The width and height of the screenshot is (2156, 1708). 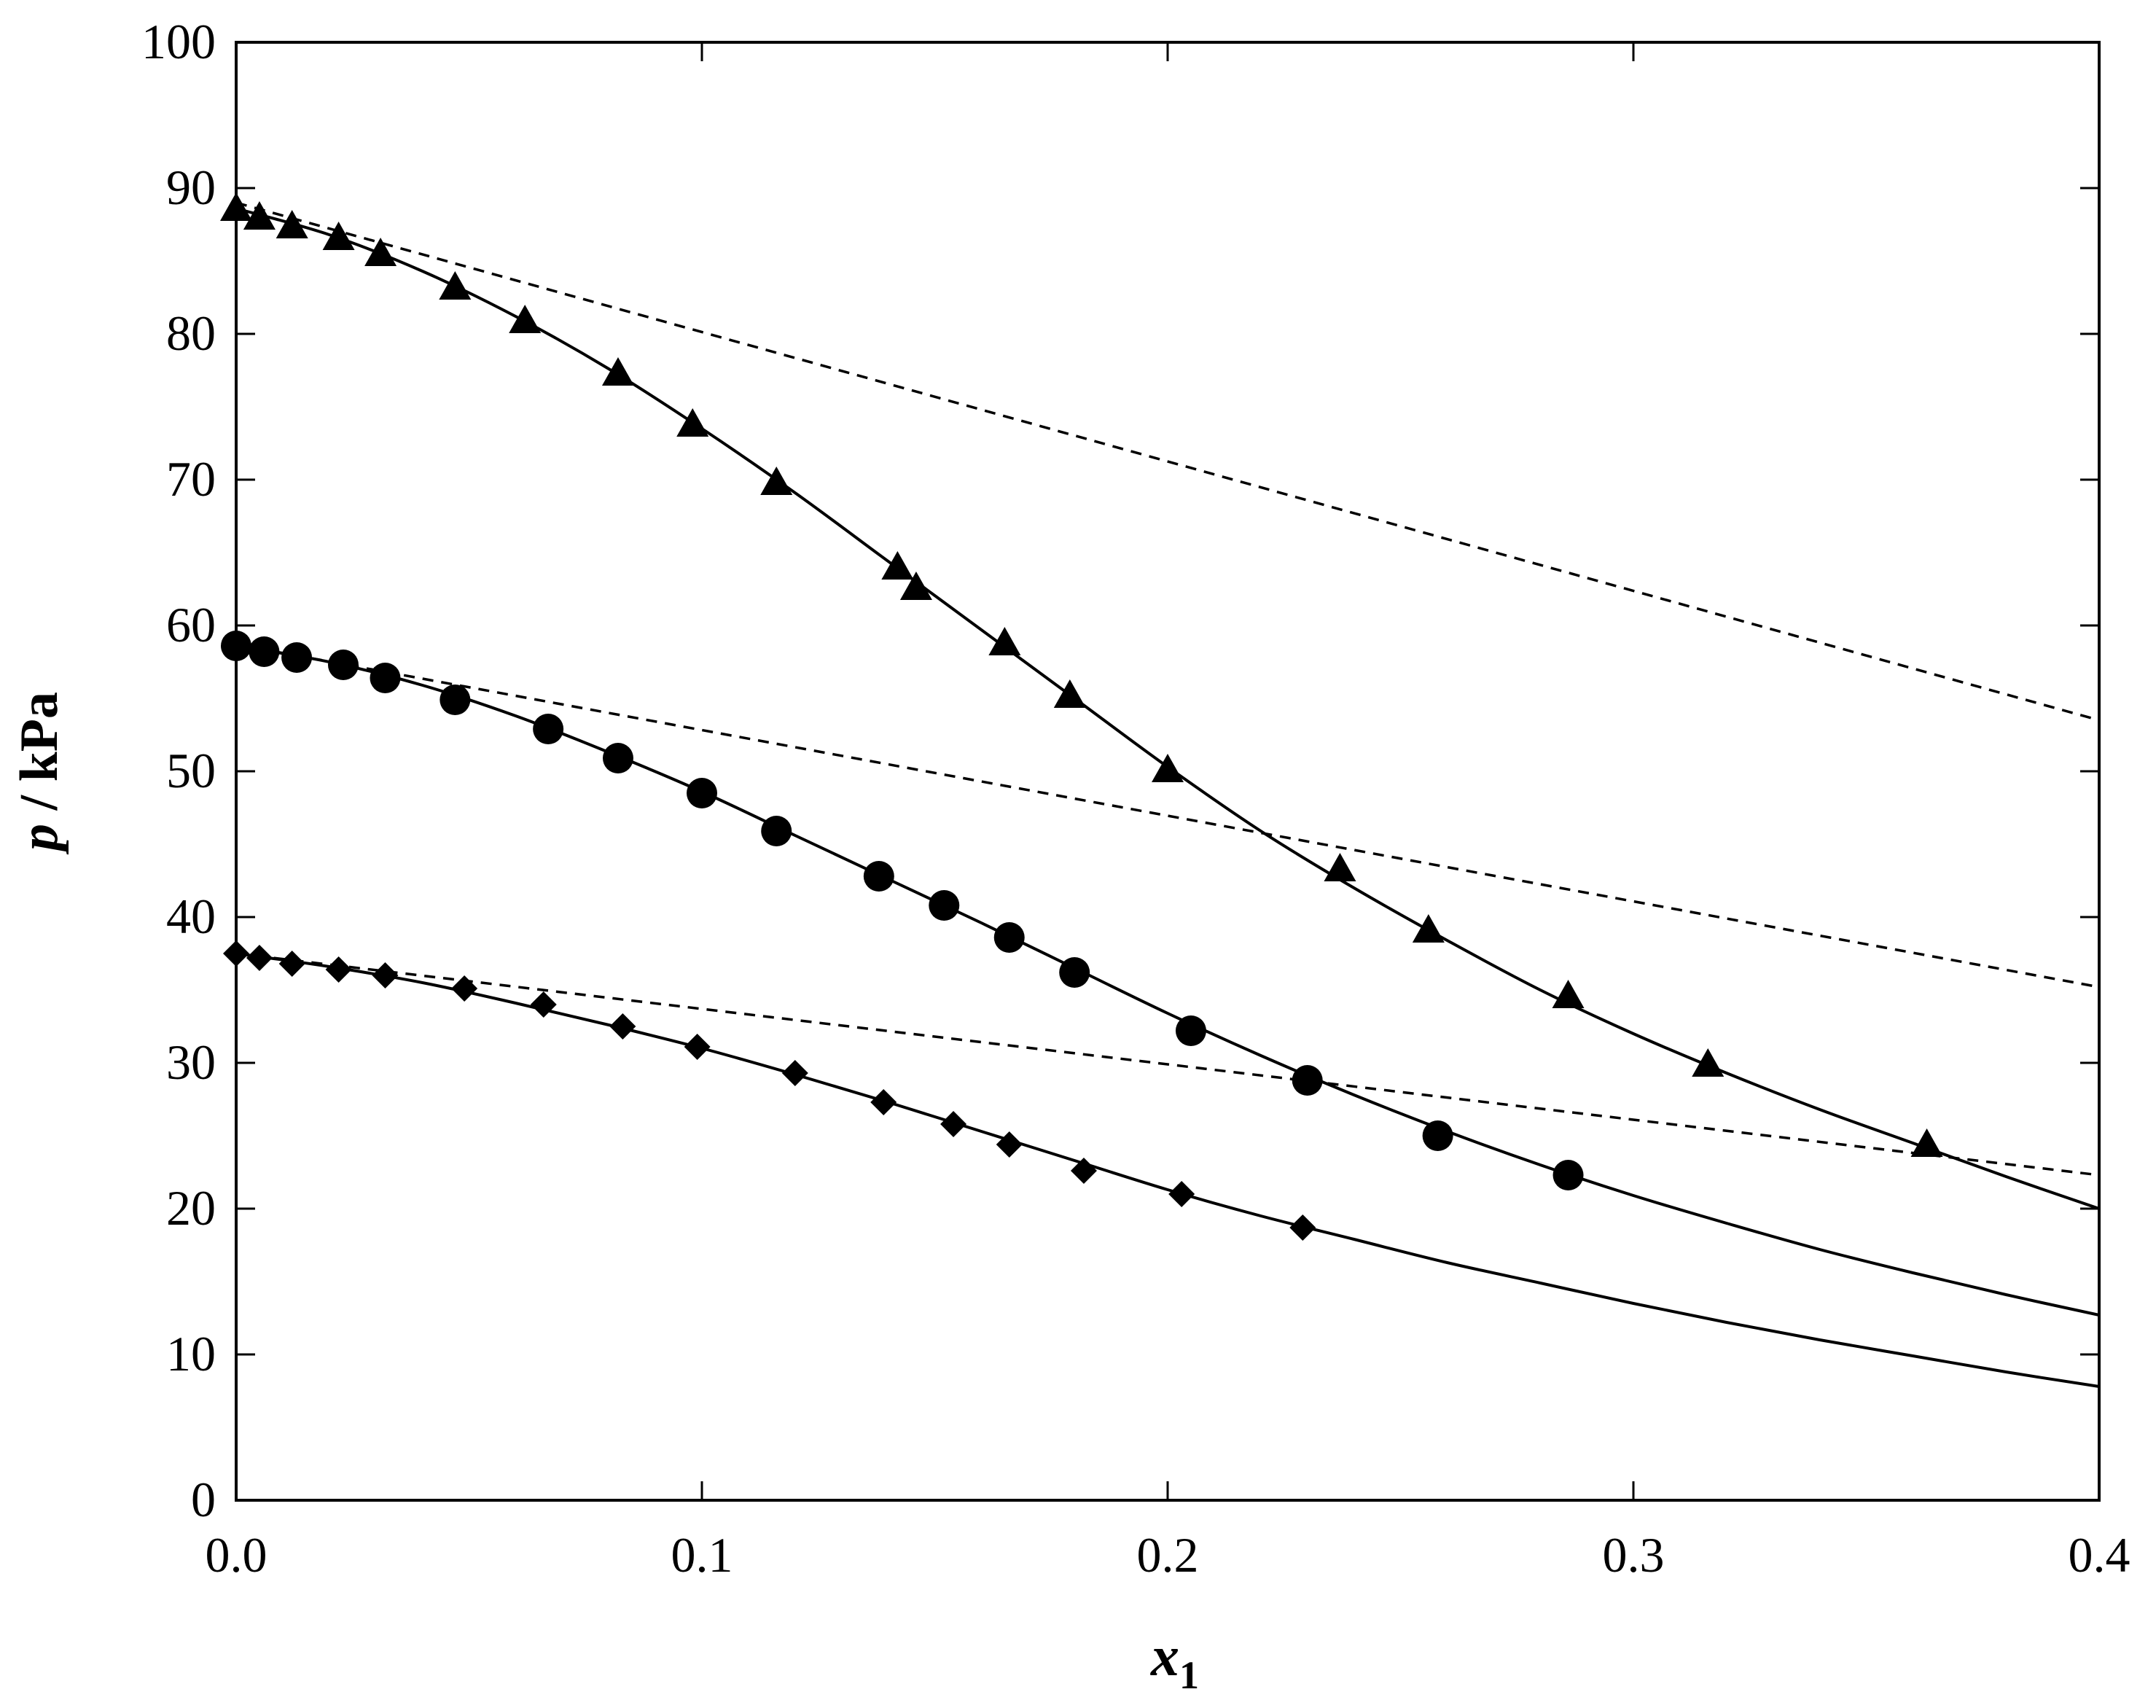 I want to click on y-tick-label: 10, so click(x=191, y=1353).